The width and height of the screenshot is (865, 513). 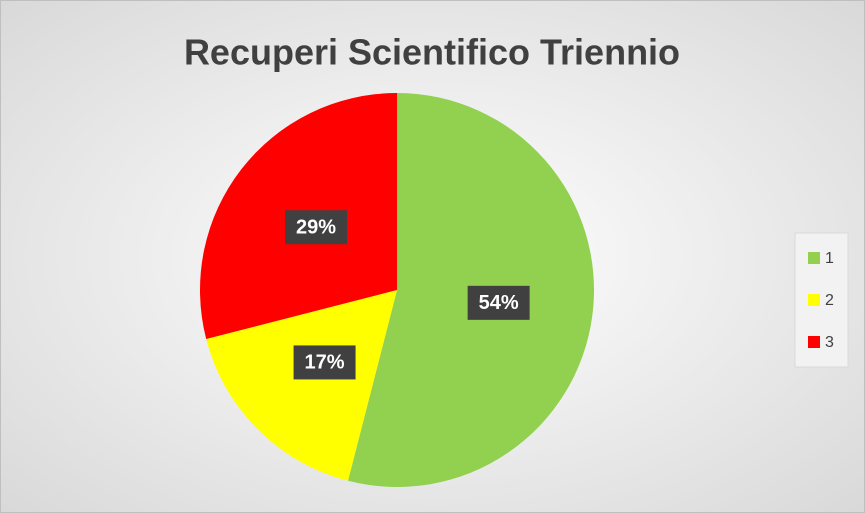 What do you see at coordinates (829, 258) in the screenshot?
I see `legend-label: 1` at bounding box center [829, 258].